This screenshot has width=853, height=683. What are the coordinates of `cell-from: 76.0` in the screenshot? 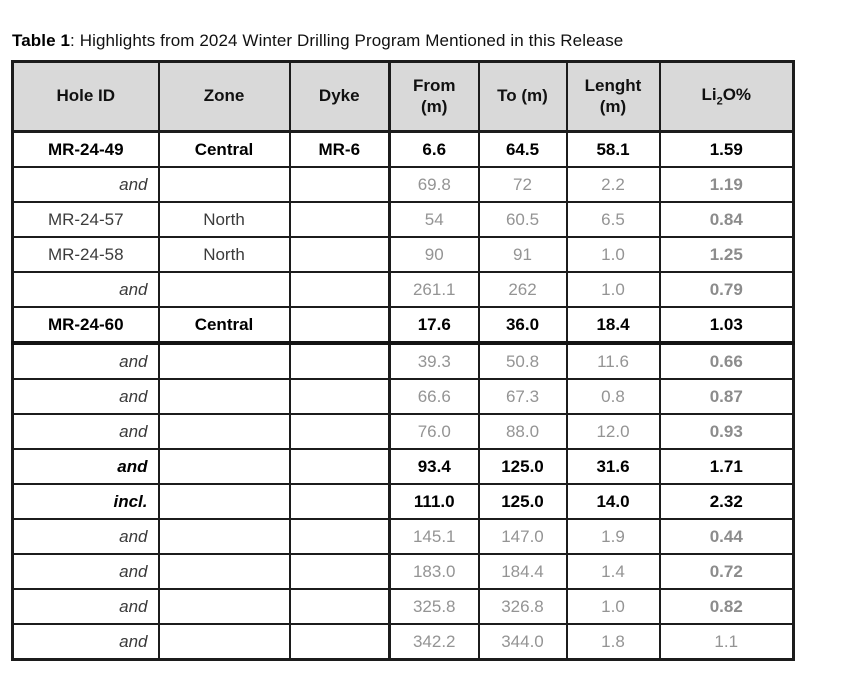 It's located at (434, 431).